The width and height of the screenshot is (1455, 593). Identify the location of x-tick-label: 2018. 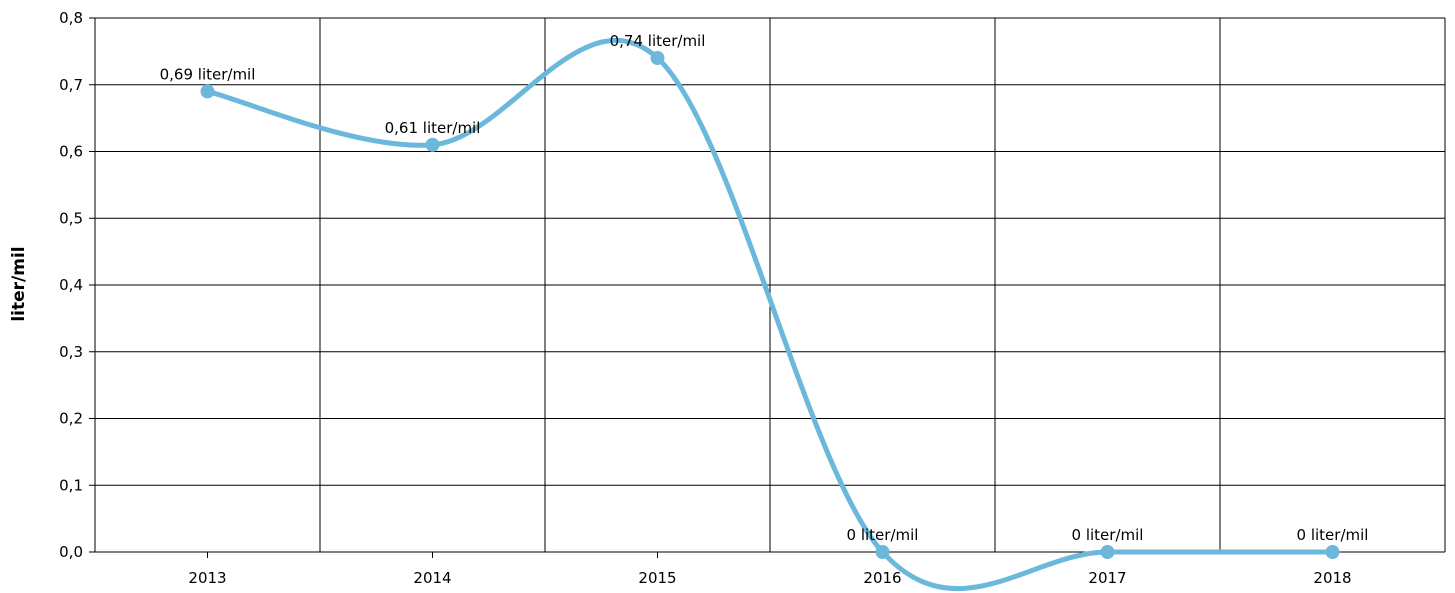
(1332, 578).